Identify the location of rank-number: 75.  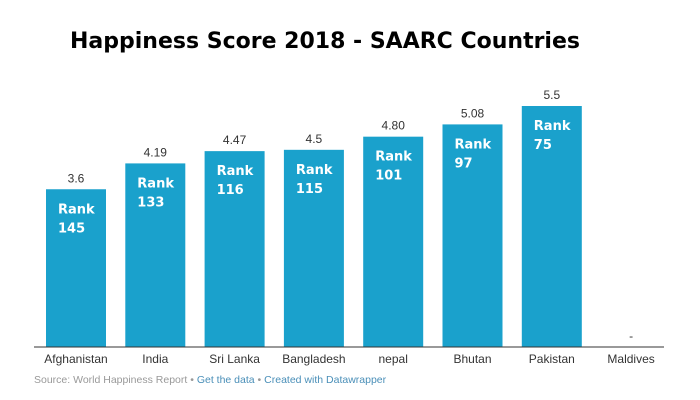
(543, 145).